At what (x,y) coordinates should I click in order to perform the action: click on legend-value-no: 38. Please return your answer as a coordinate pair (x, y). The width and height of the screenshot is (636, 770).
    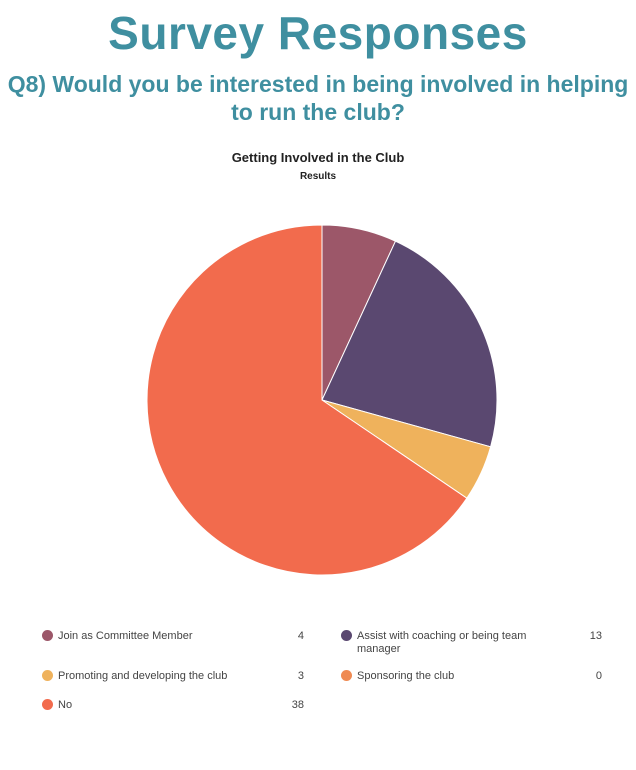
    Looking at the image, I should click on (297, 705).